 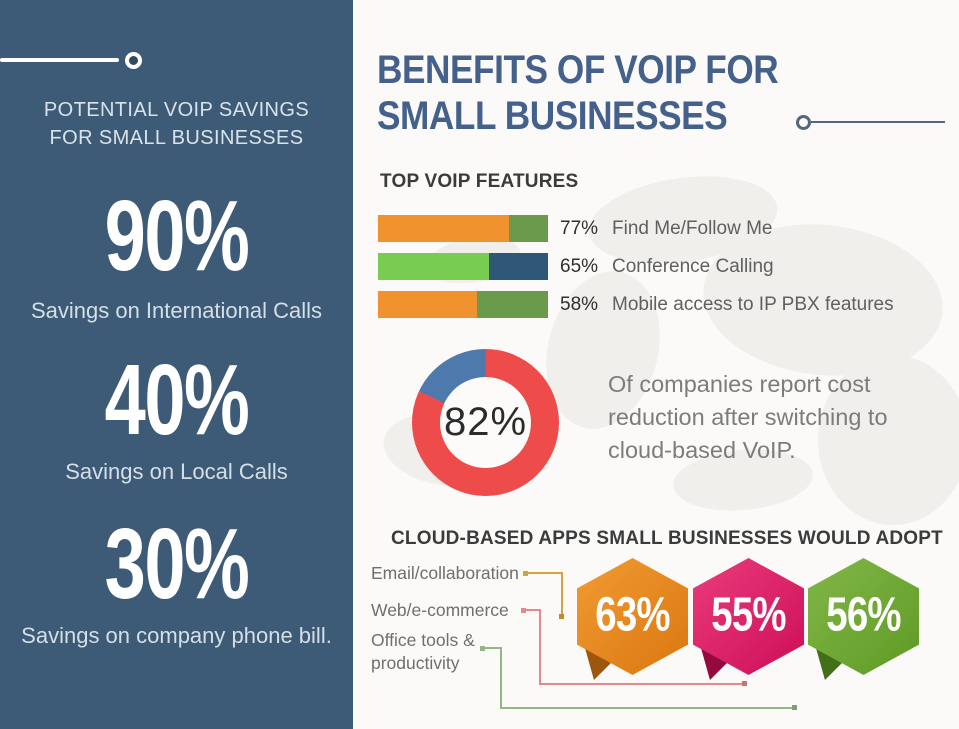 What do you see at coordinates (479, 181) in the screenshot?
I see `features-section-heading: TOP VOIP FEATURES` at bounding box center [479, 181].